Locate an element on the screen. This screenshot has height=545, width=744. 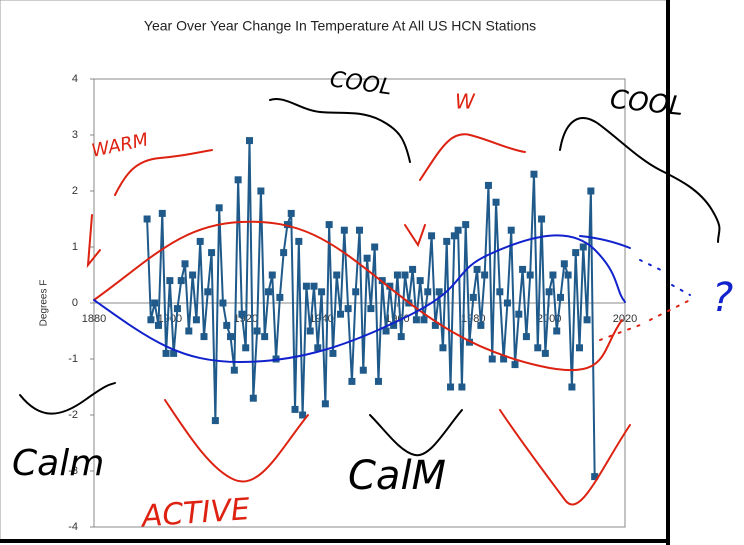
x-tick-label: 1960 is located at coordinates (397, 319).